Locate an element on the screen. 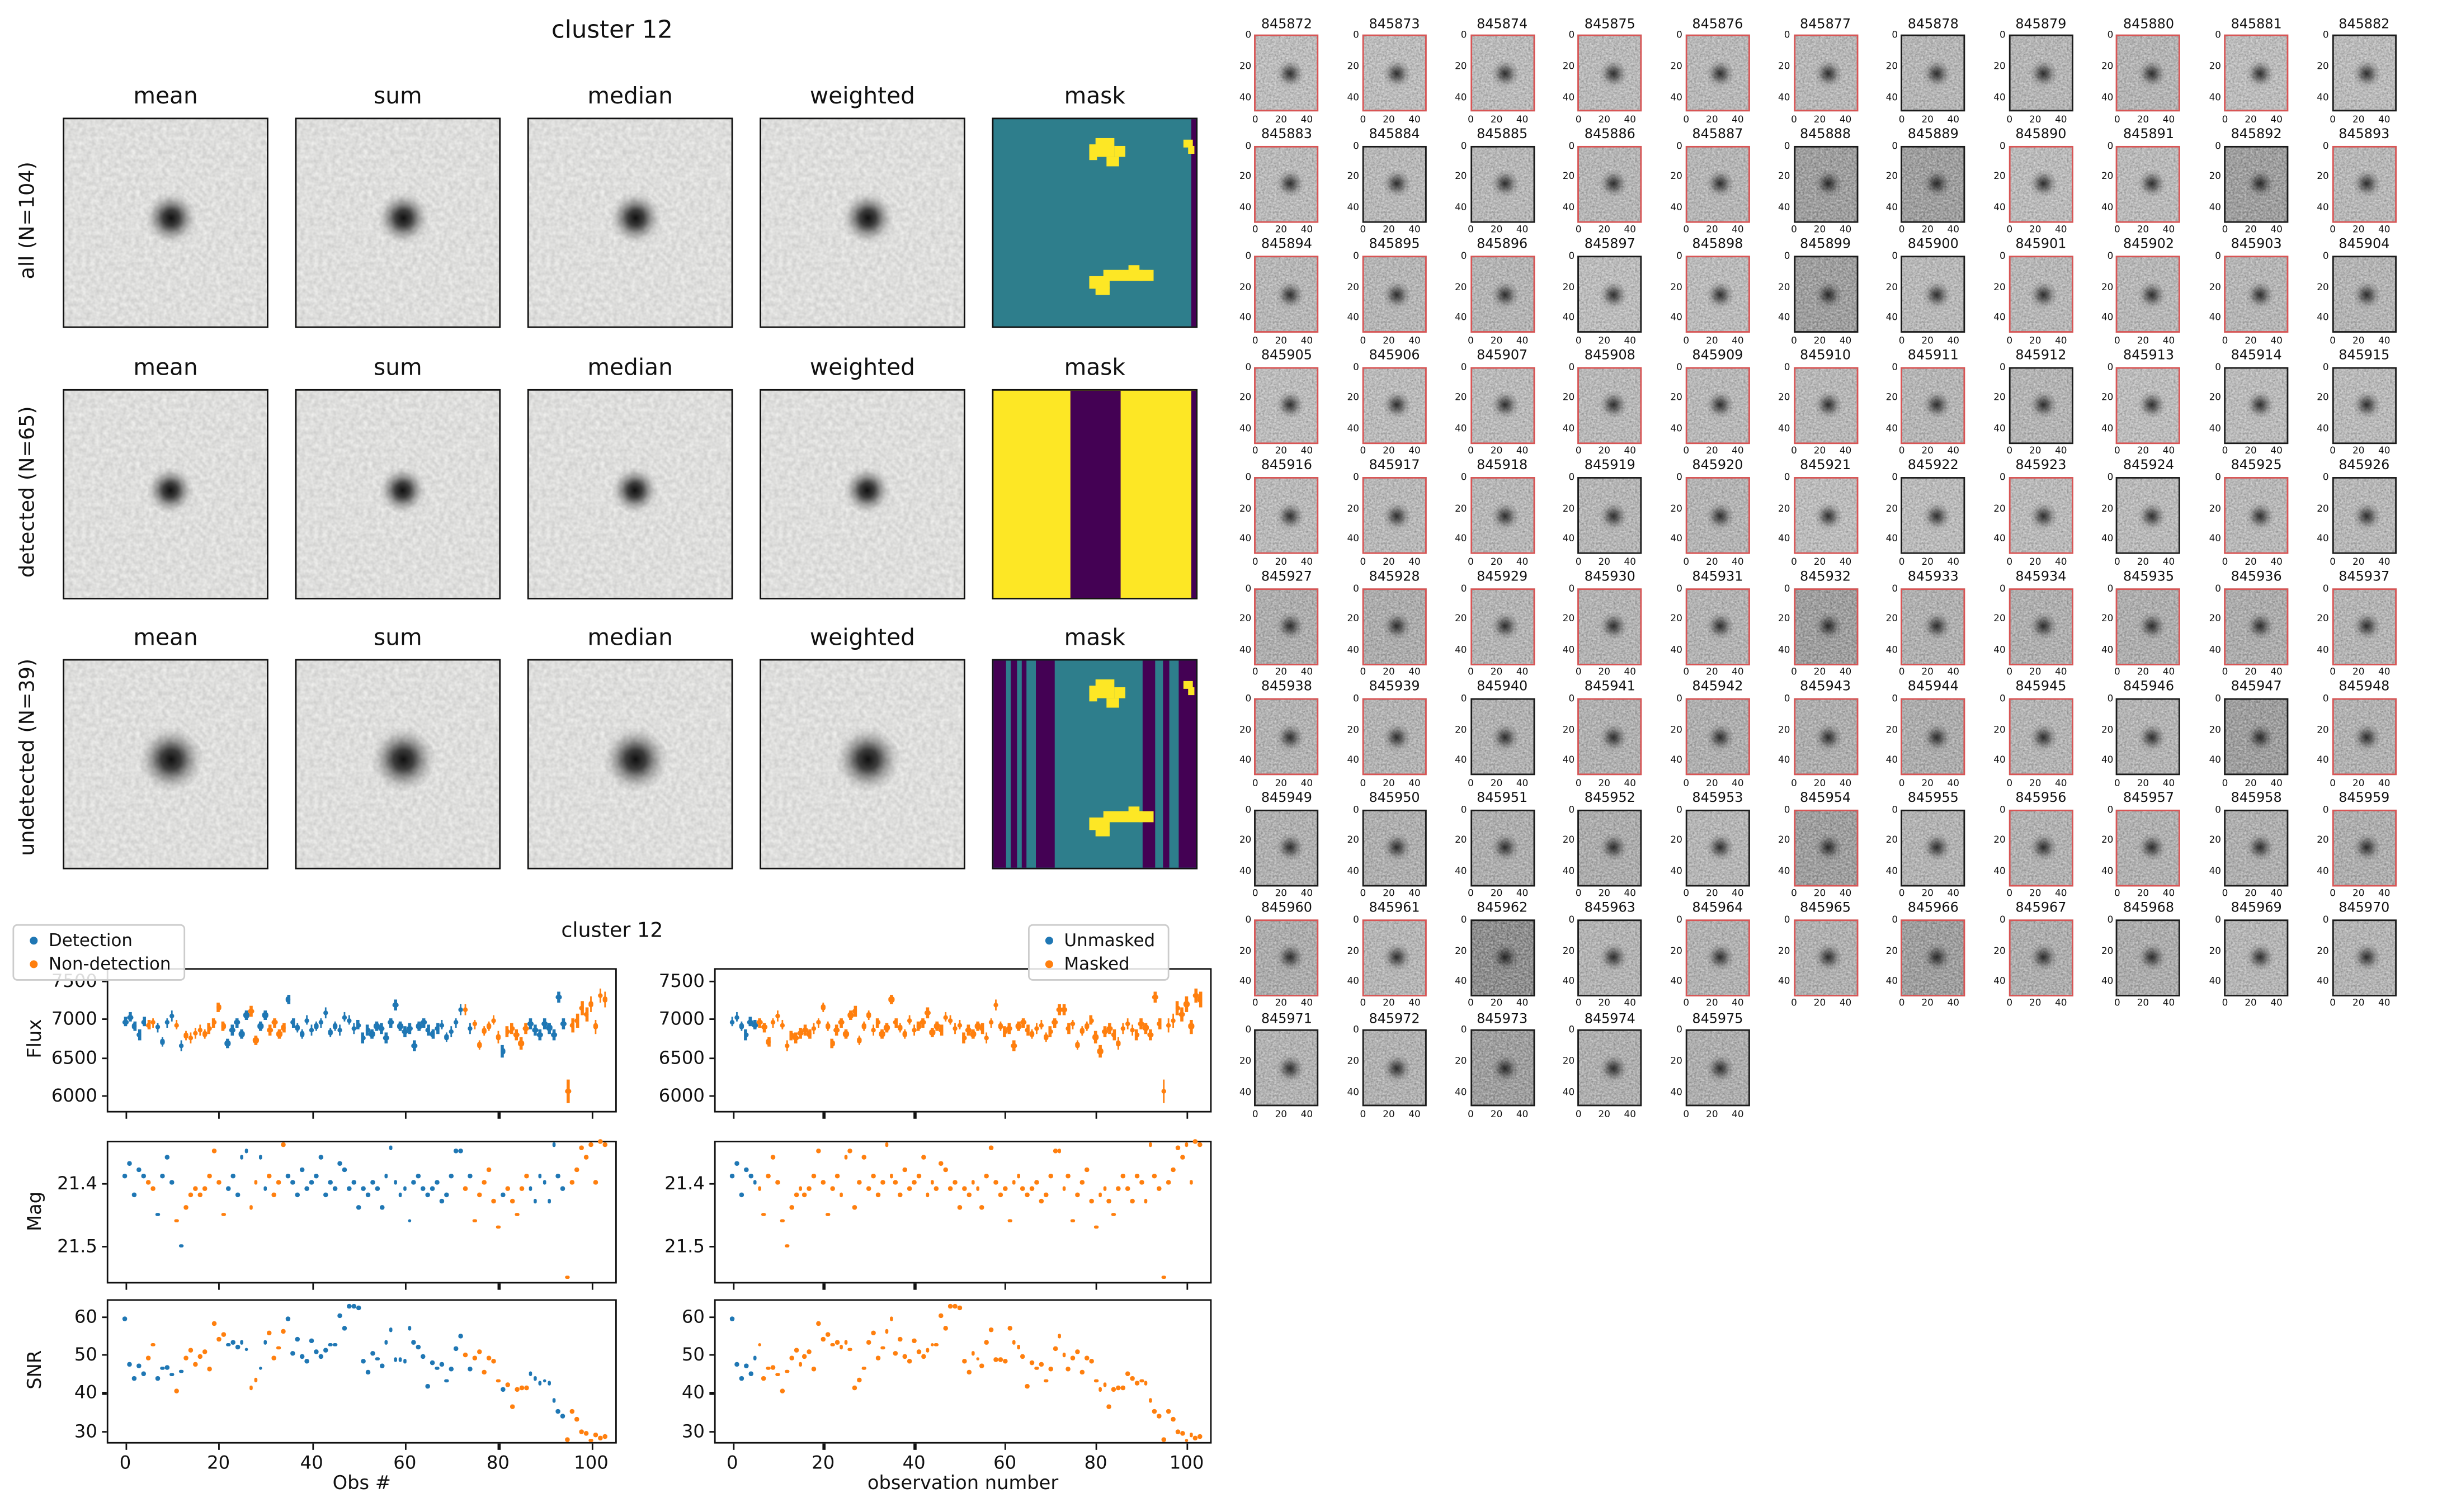  stamp-col-header: mean is located at coordinates (165, 368).